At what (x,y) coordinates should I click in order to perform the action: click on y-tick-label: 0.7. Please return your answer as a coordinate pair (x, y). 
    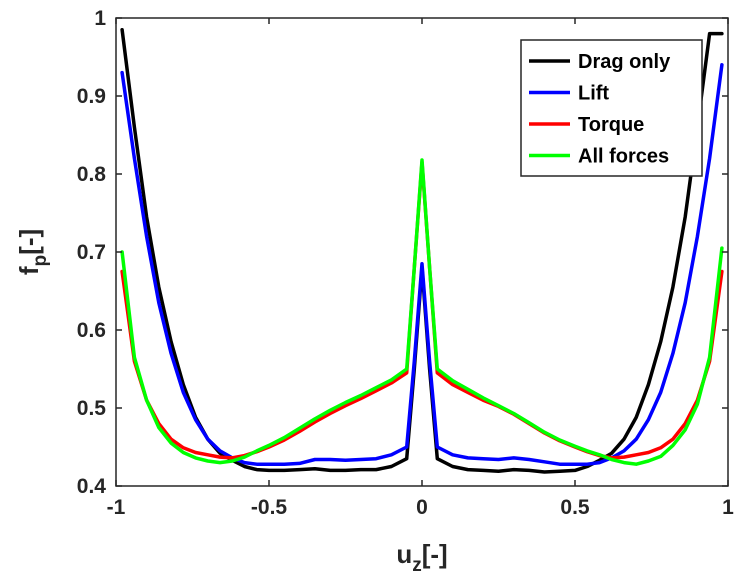
    Looking at the image, I should click on (91, 252).